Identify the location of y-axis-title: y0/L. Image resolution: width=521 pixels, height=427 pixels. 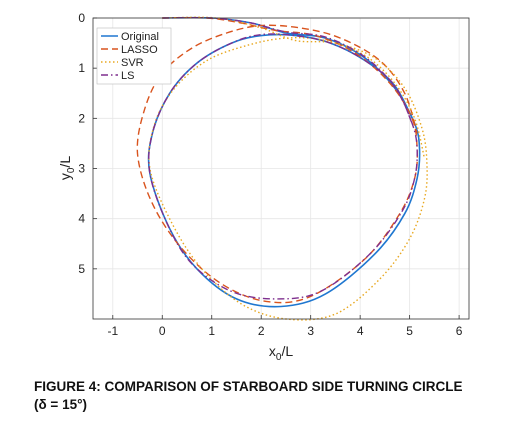
(67, 168).